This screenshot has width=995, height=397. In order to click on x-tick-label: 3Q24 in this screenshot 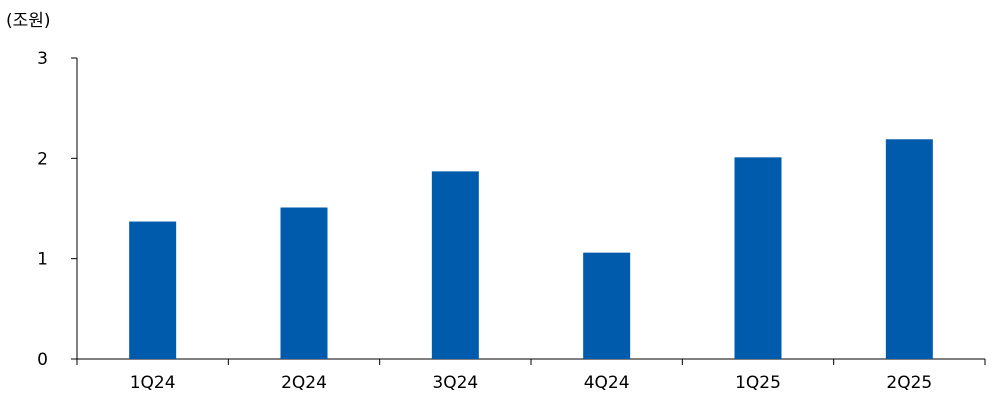, I will do `click(455, 383)`.